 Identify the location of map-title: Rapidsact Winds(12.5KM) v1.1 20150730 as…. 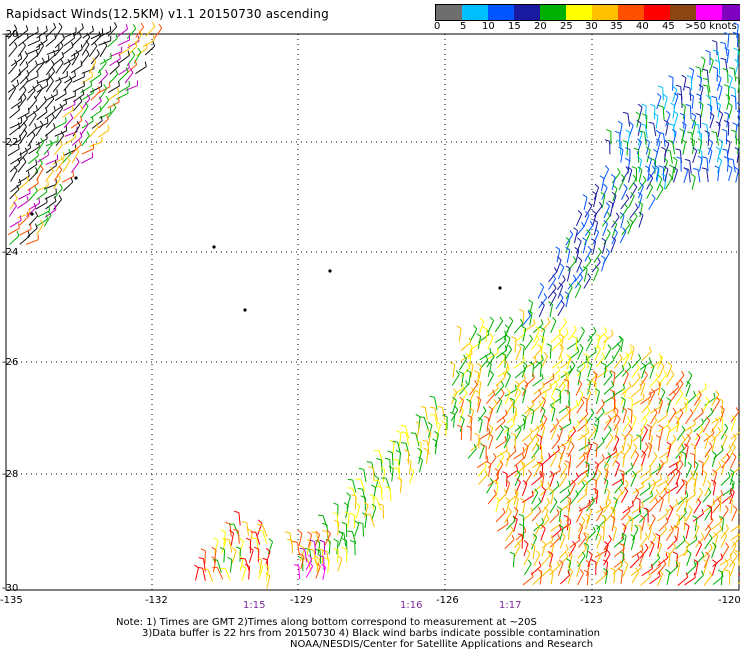
(167, 14).